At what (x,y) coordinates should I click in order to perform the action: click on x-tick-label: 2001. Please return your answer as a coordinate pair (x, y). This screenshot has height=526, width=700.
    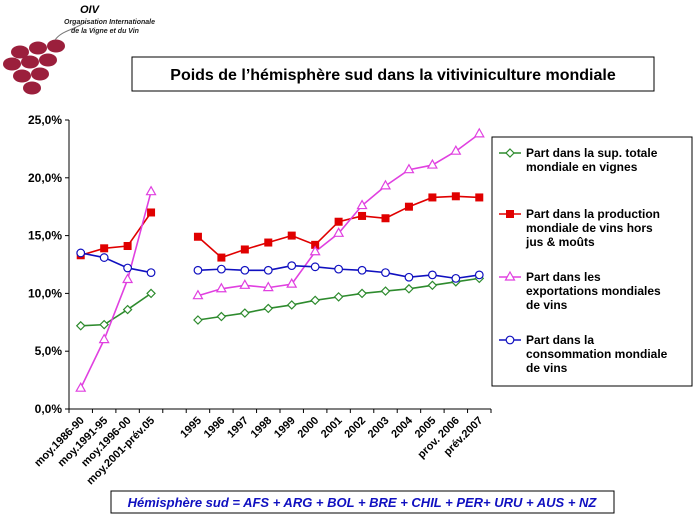
    Looking at the image, I should click on (332, 428).